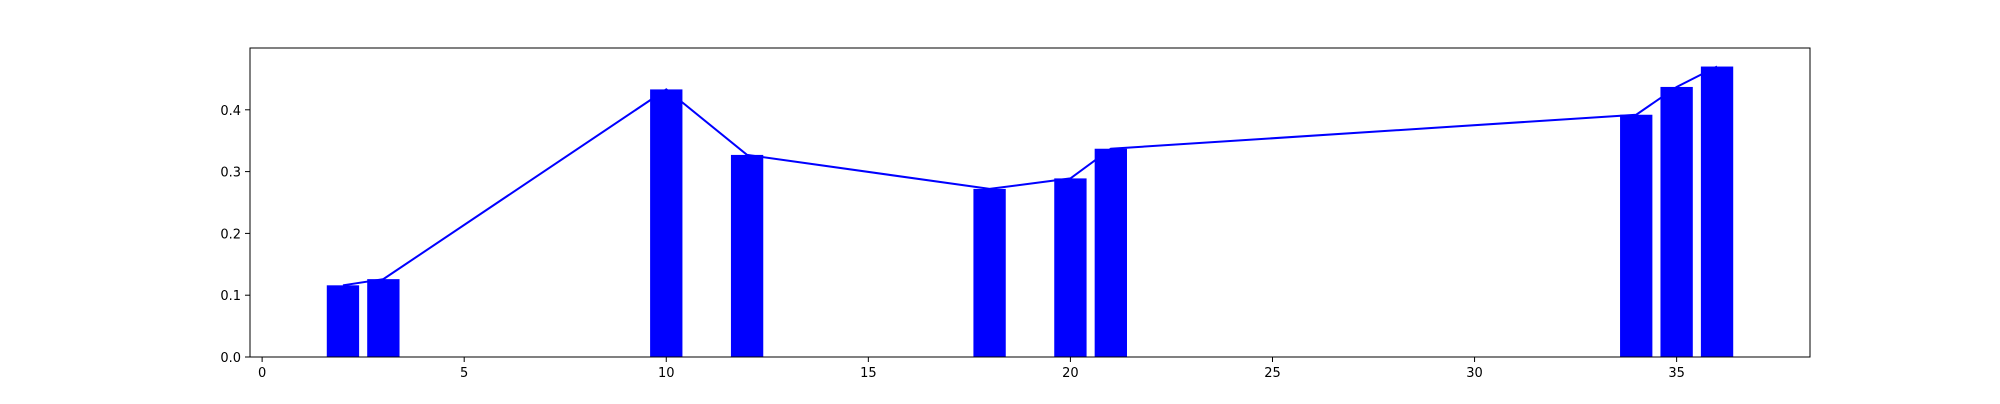 Image resolution: width=2000 pixels, height=404 pixels. What do you see at coordinates (230, 358) in the screenshot?
I see `y-tick-label: 0.0` at bounding box center [230, 358].